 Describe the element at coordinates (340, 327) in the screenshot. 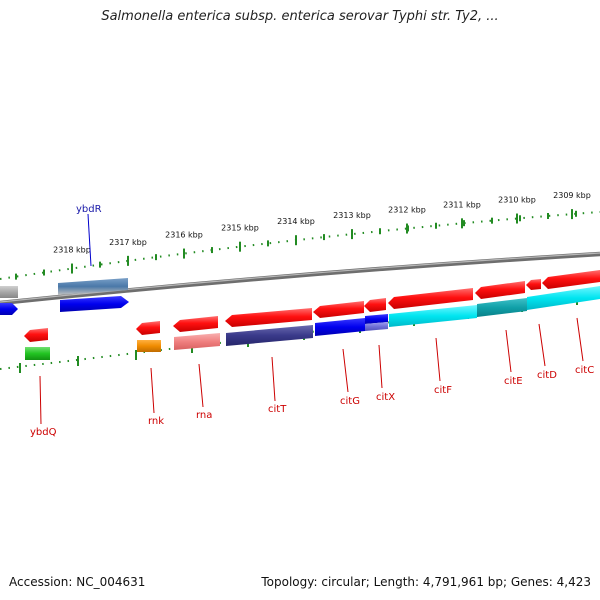

I see `blue-feature-citG` at that location.